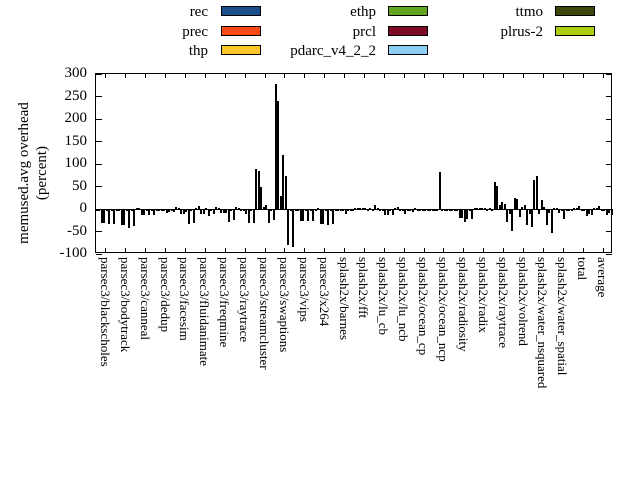 The image size is (640, 480). I want to click on legend-label-prec: prec, so click(195, 31).